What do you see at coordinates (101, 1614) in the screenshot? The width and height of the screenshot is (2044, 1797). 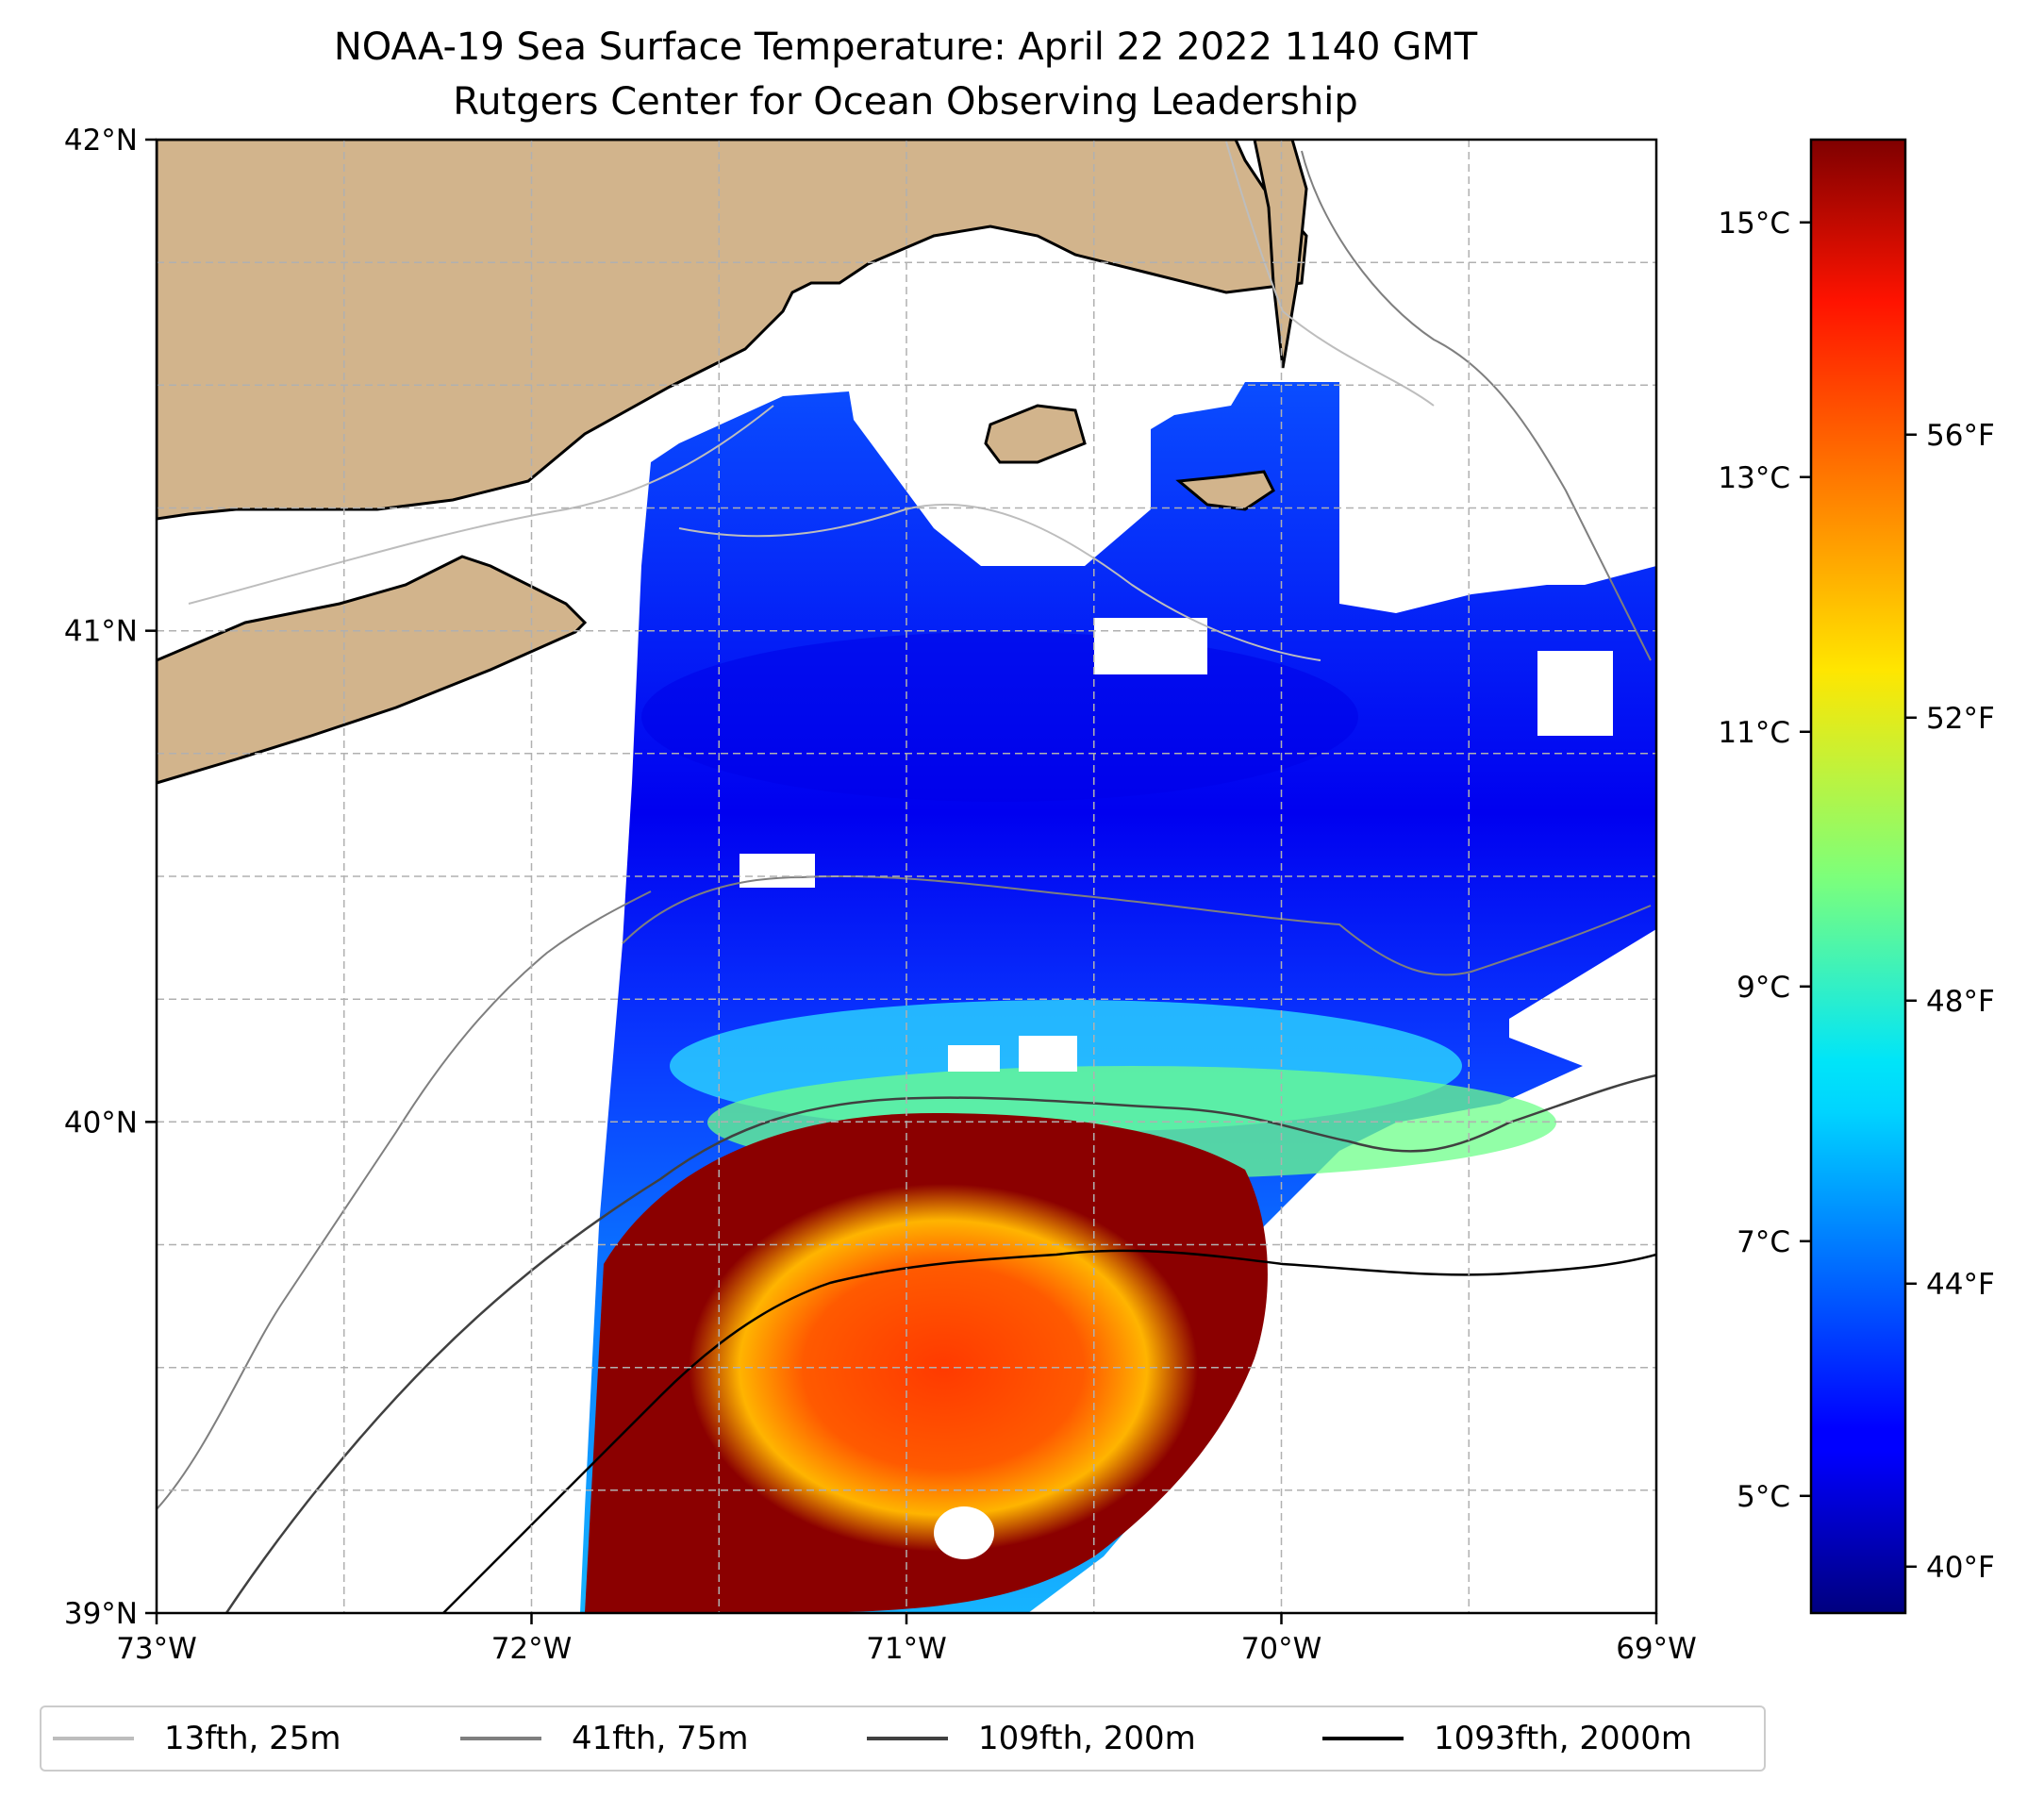 I see `y-tick-label: 39°N` at bounding box center [101, 1614].